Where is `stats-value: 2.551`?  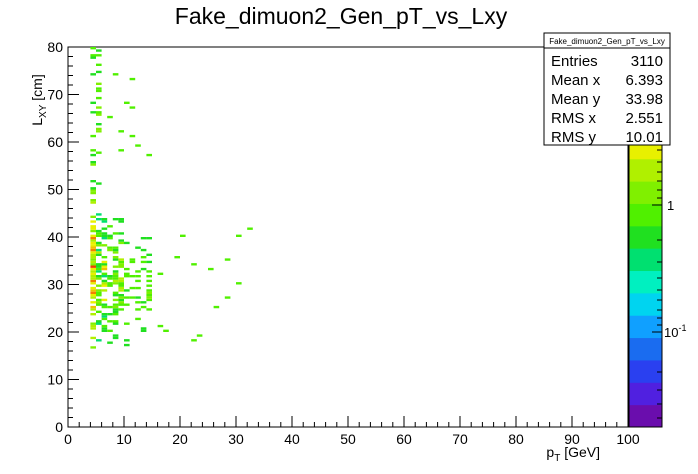
stats-value: 2.551 is located at coordinates (644, 118).